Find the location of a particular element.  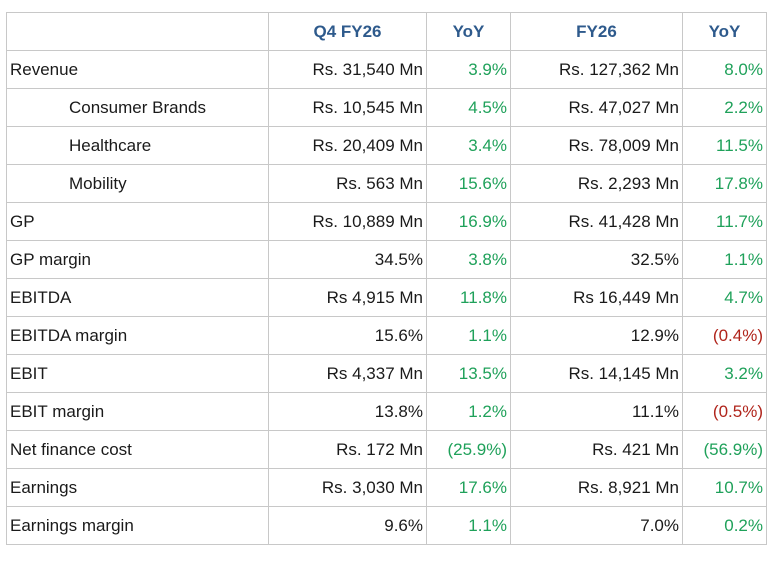

fy-value: Rs. 8,921 Mn is located at coordinates (596, 487).